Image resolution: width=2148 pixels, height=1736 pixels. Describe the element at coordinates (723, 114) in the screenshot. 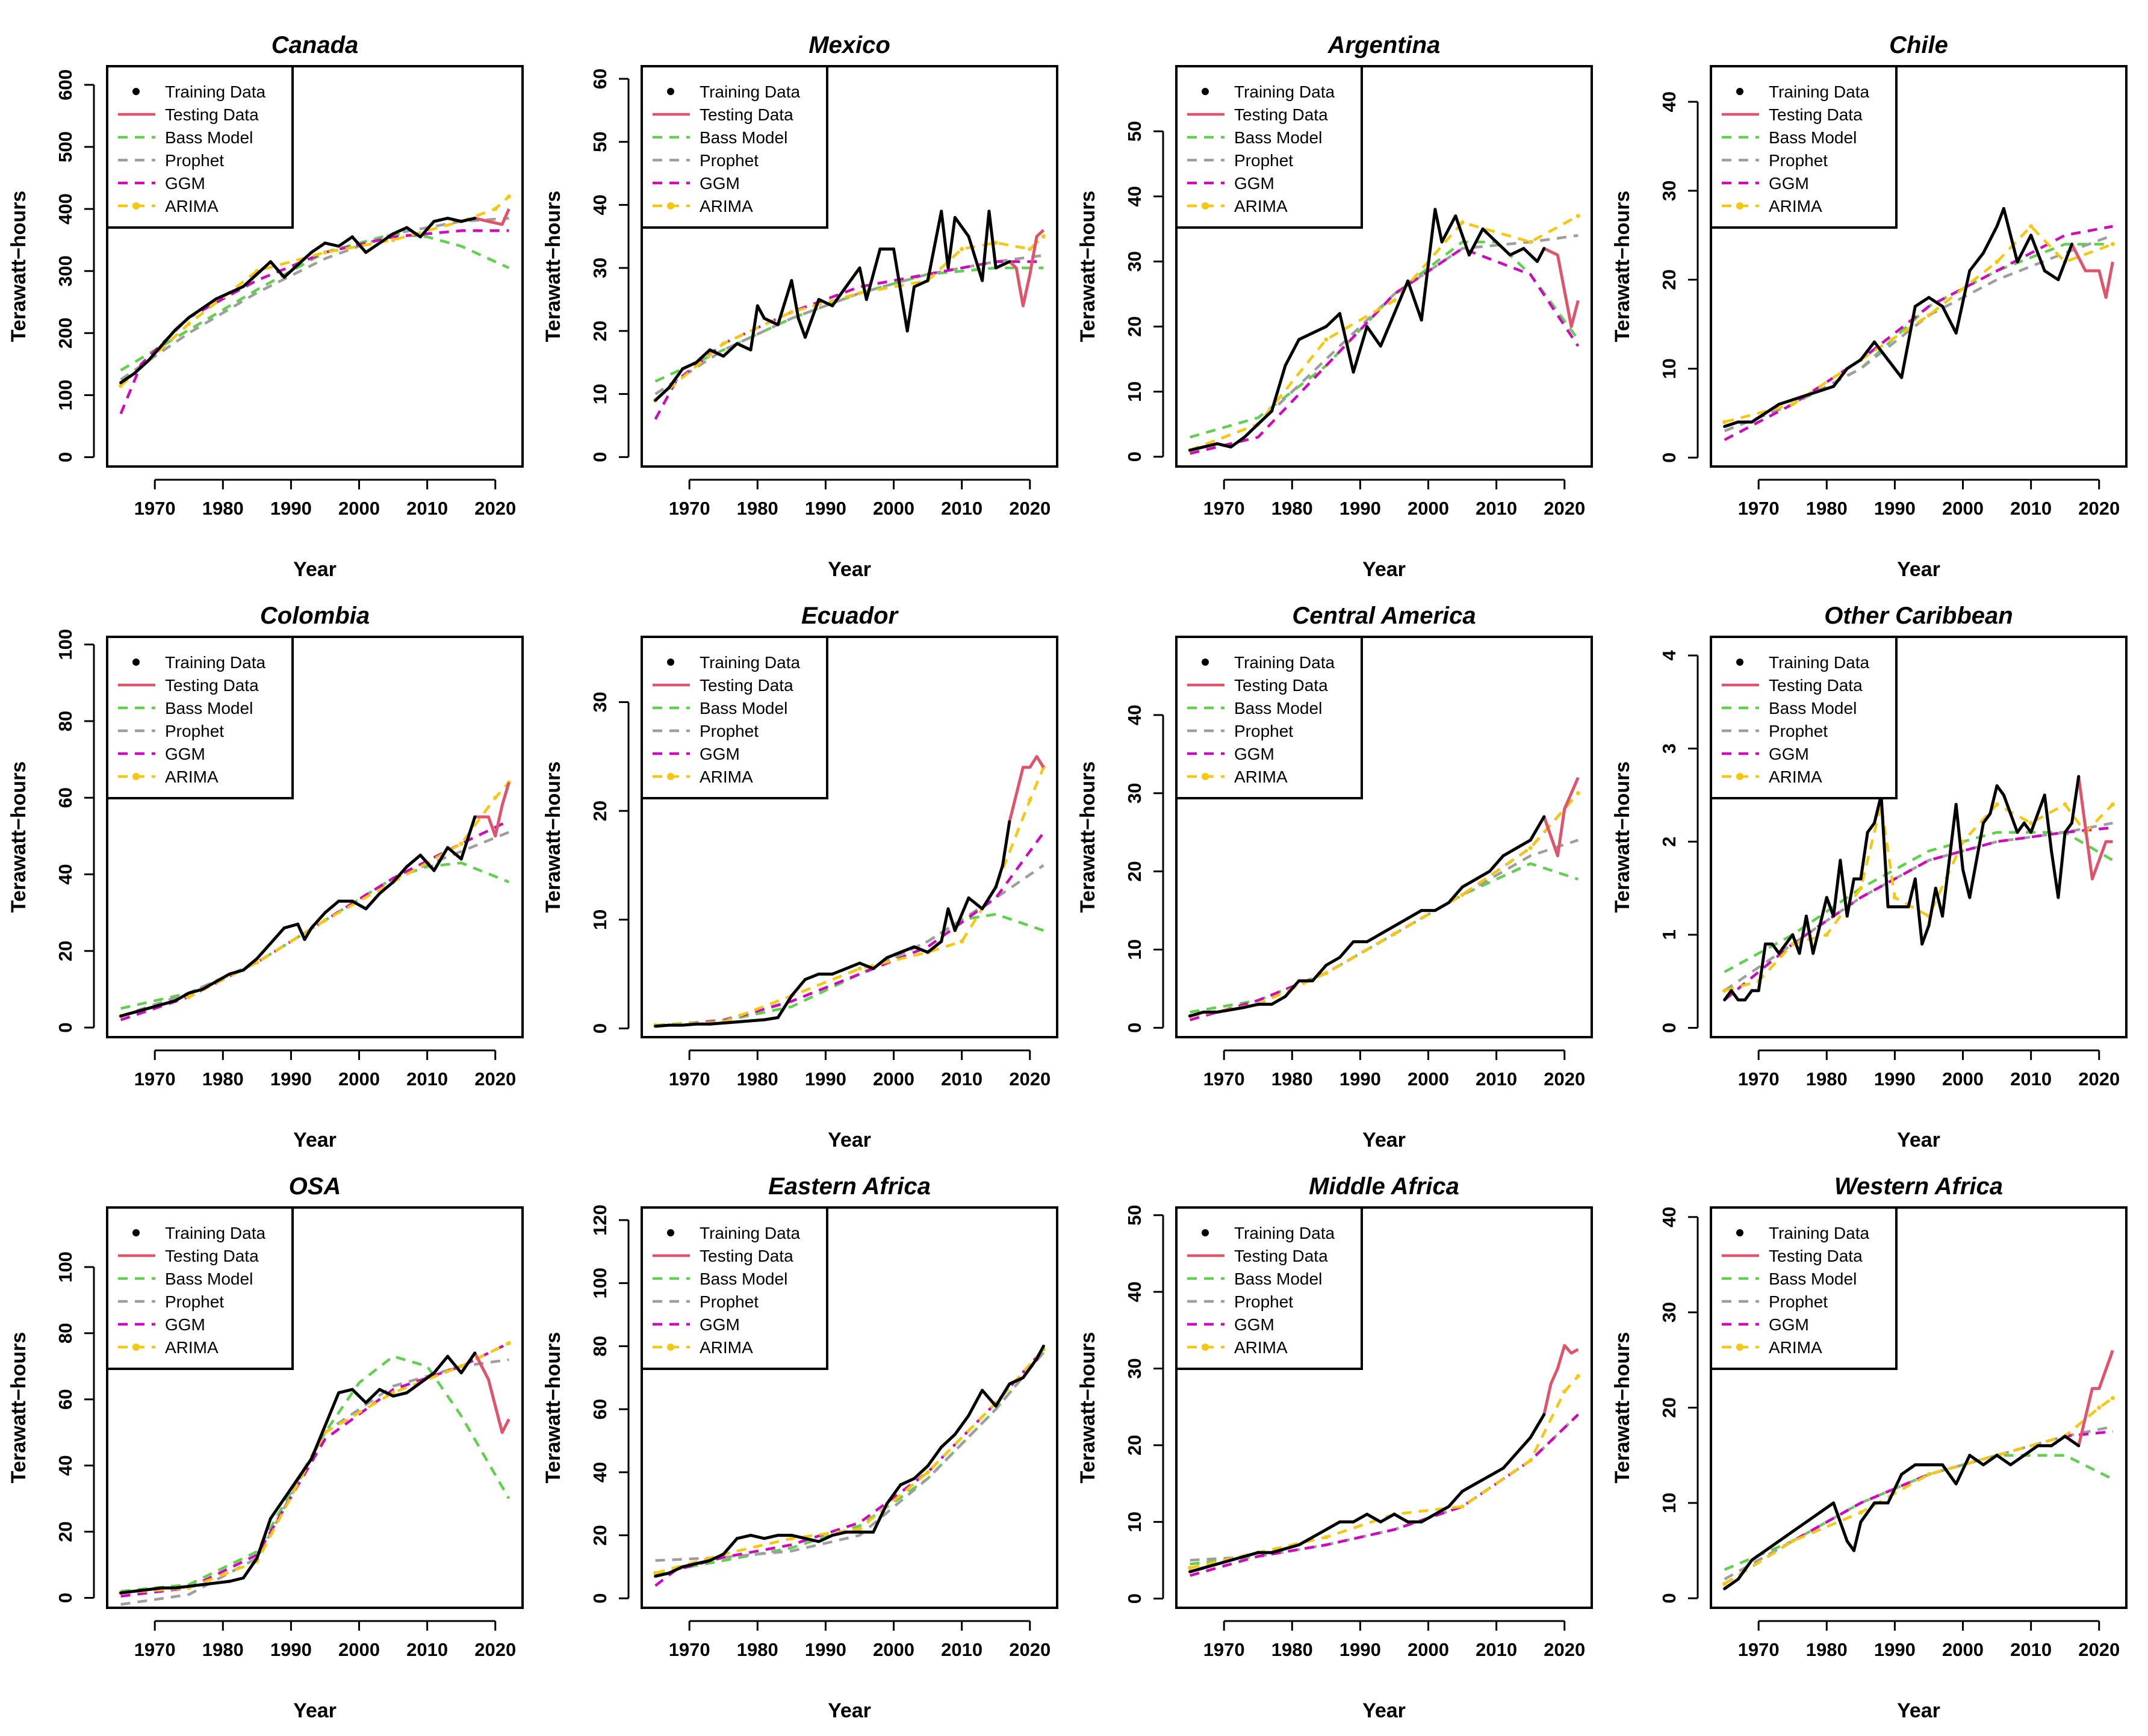

I see `legend-item-test: Testing Data` at that location.